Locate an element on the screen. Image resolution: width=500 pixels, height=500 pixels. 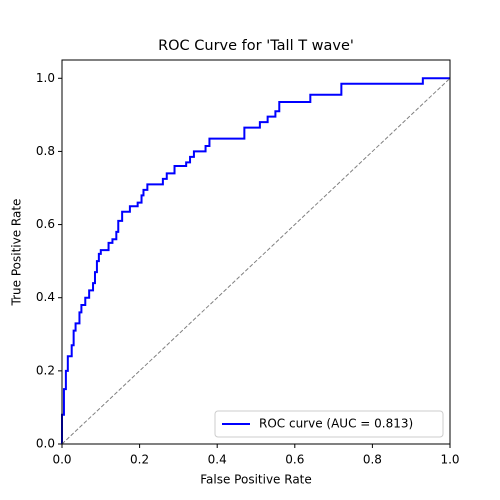
y-tick-label: 0.8 is located at coordinates (45, 151).